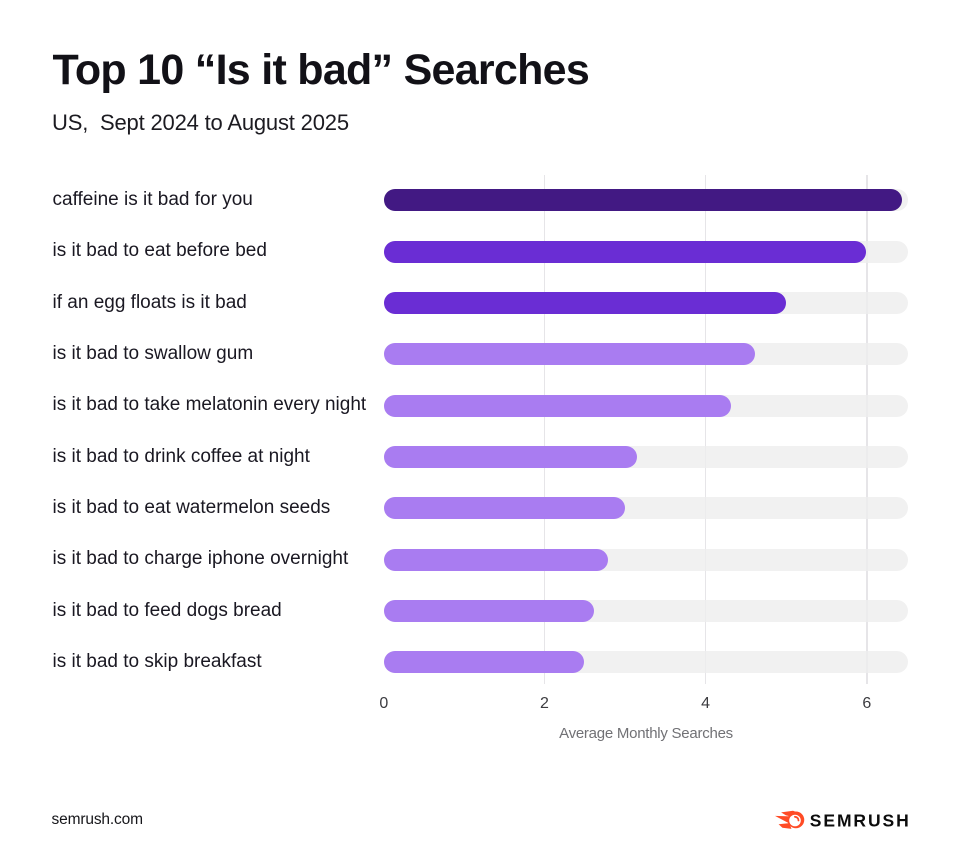  I want to click on svg-text: SEMRUSH, so click(860, 821).